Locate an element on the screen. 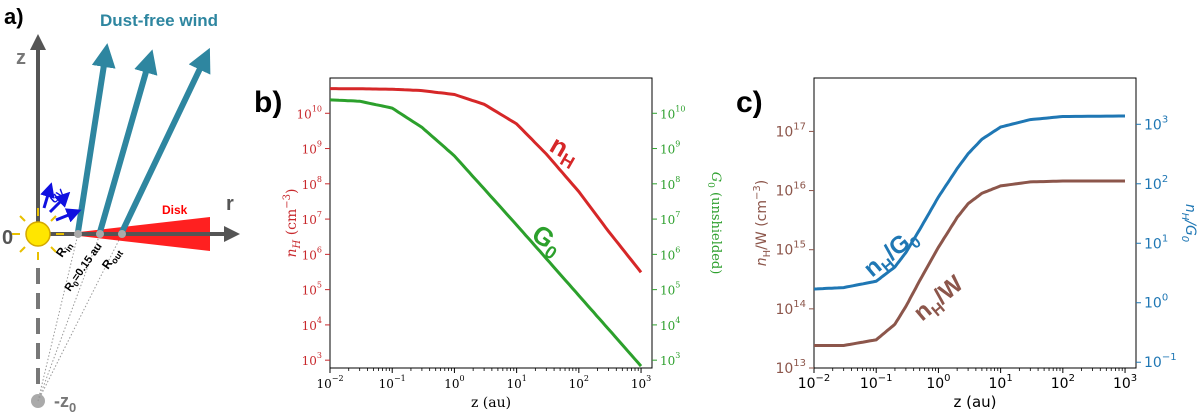  panel-b-ylabel-left: nH (cm−3) is located at coordinates (292, 222).